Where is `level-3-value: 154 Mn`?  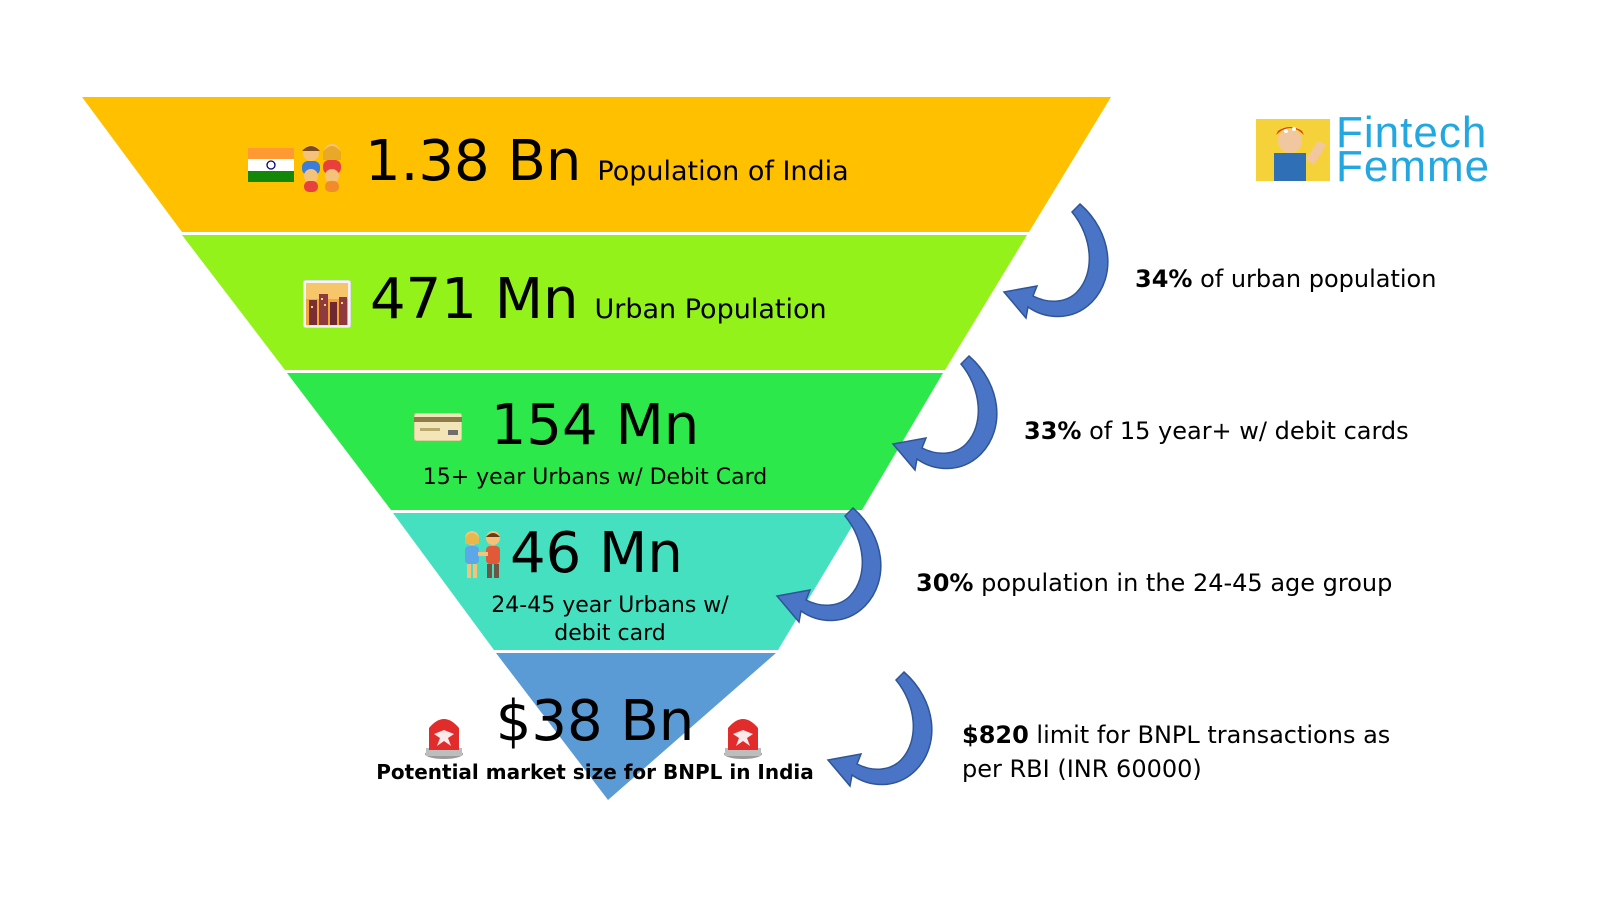 level-3-value: 154 Mn is located at coordinates (595, 425).